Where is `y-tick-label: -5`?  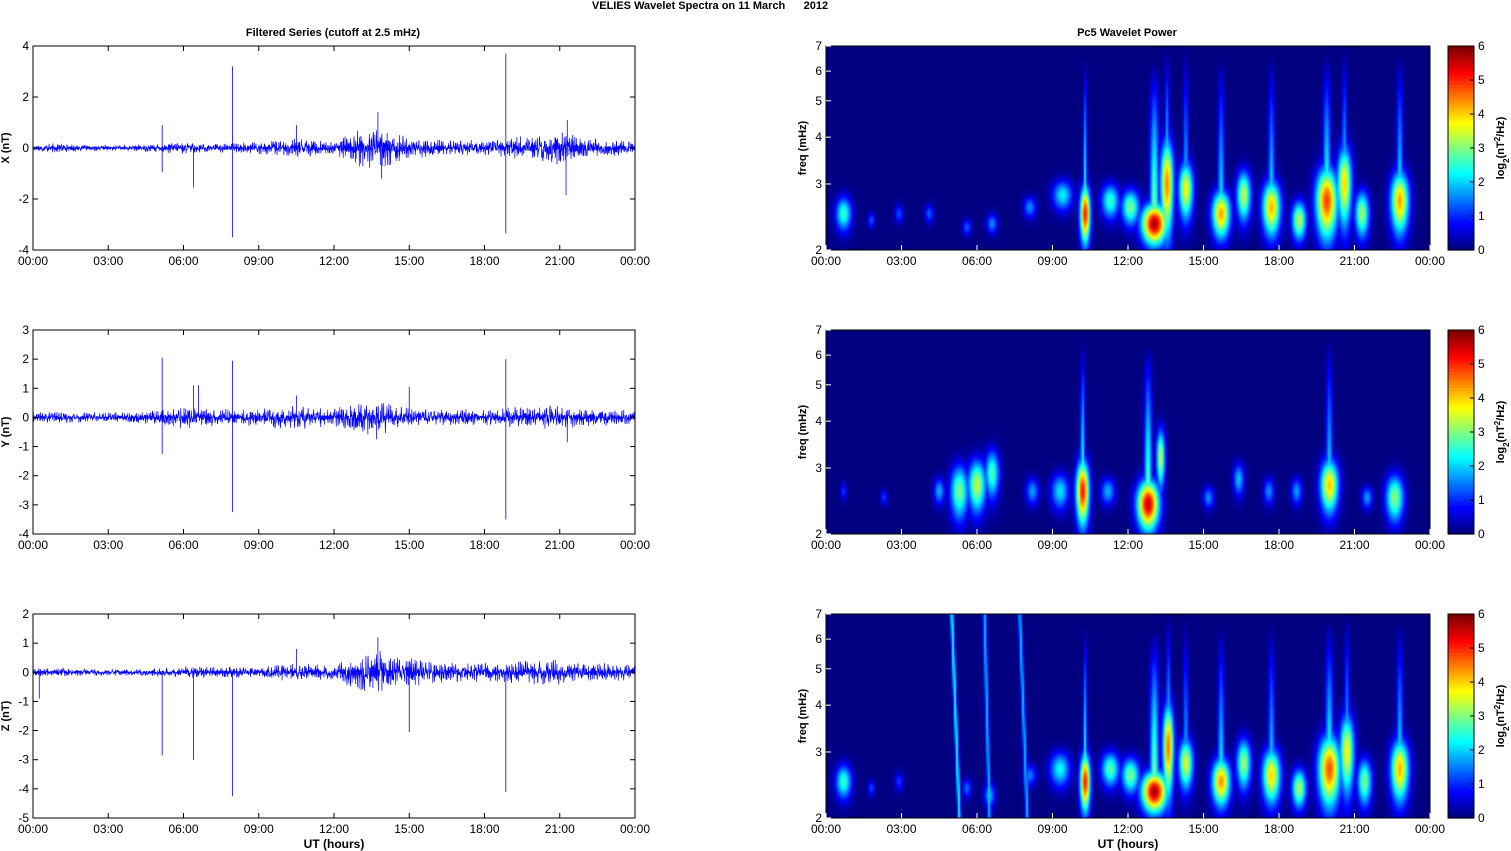
y-tick-label: -5 is located at coordinates (23, 818).